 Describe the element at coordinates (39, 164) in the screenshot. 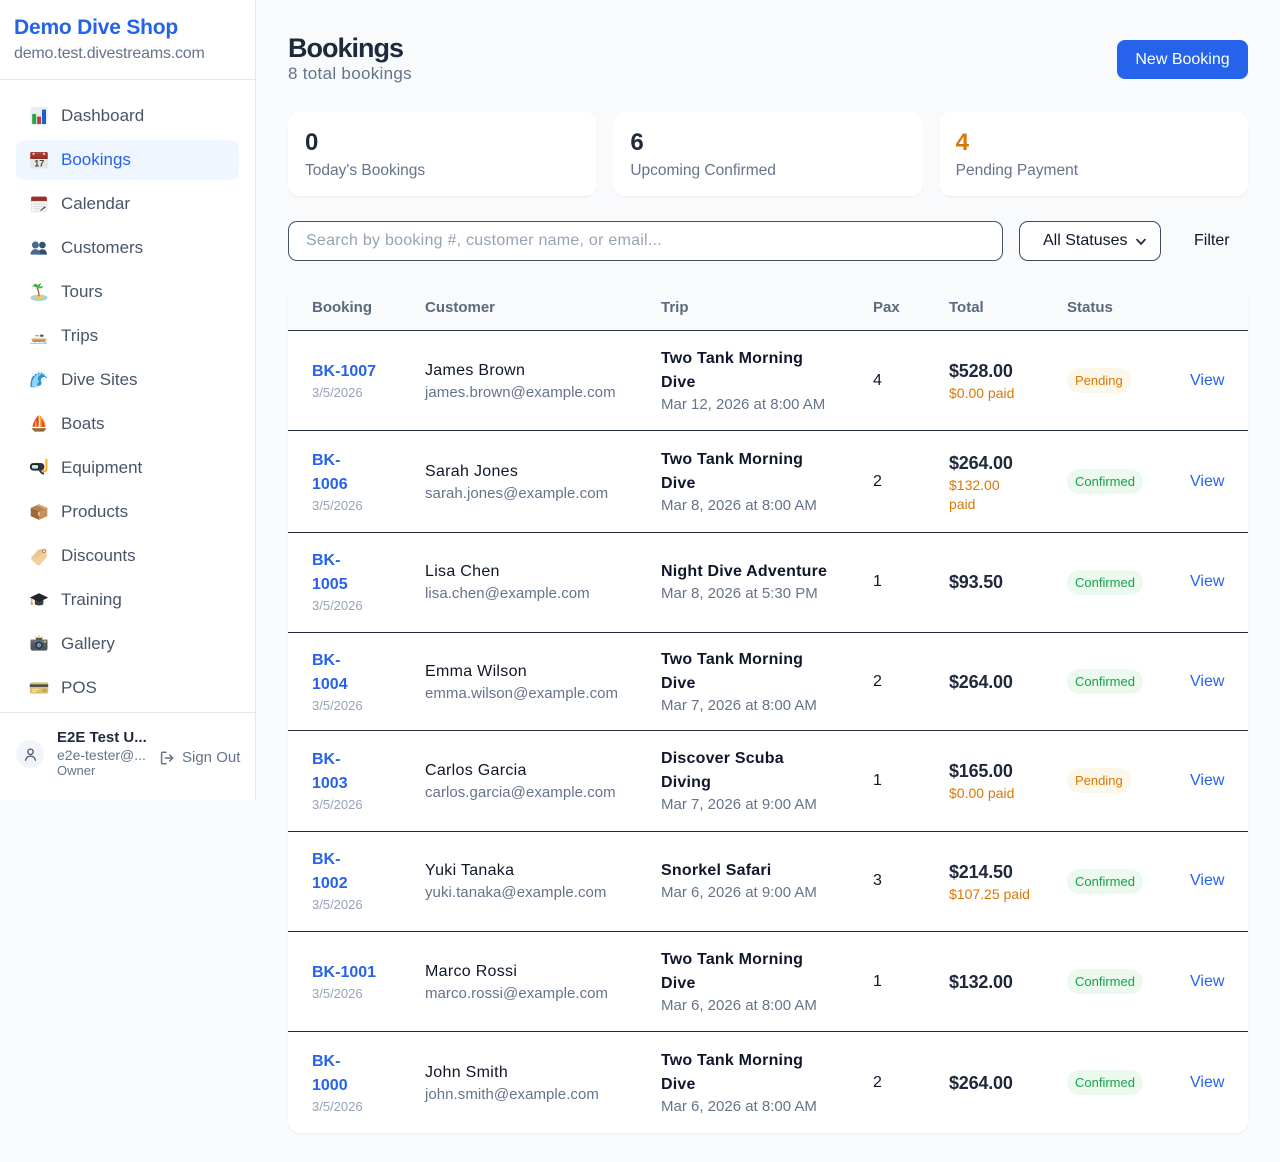

I see `svg-text: 17` at that location.